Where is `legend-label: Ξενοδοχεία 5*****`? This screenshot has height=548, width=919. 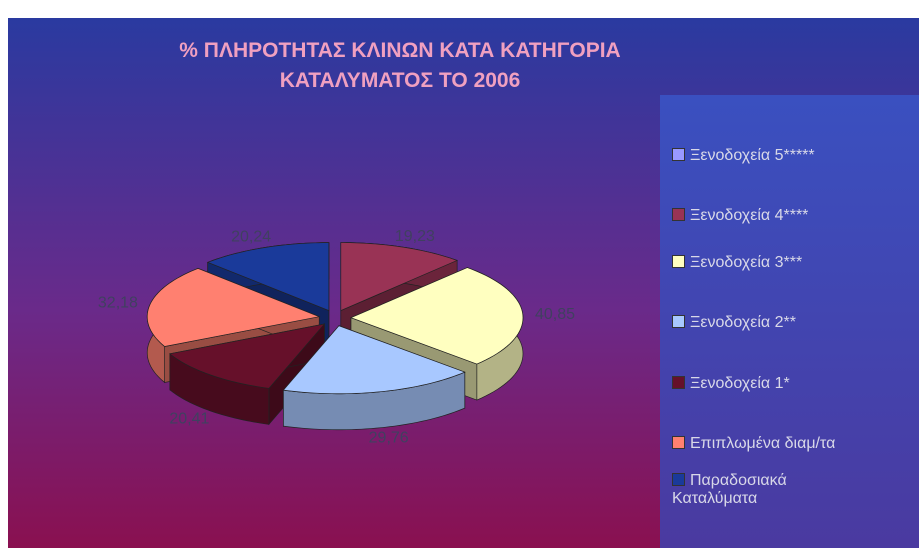 legend-label: Ξενοδοχεία 5***** is located at coordinates (752, 155).